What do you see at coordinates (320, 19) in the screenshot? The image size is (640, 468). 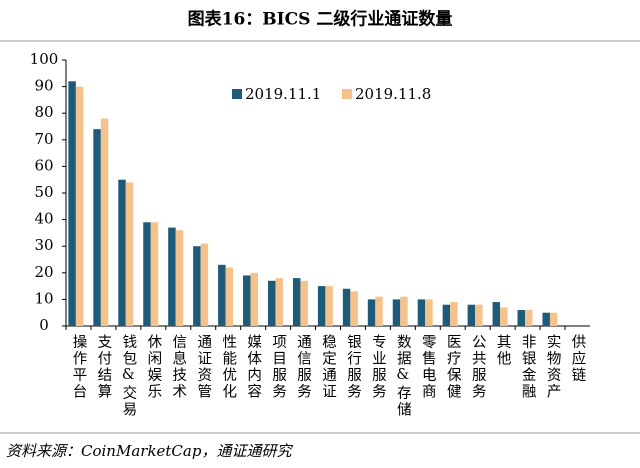 I see `chart-title: 图表16：BICS 二级行业通证数量` at bounding box center [320, 19].